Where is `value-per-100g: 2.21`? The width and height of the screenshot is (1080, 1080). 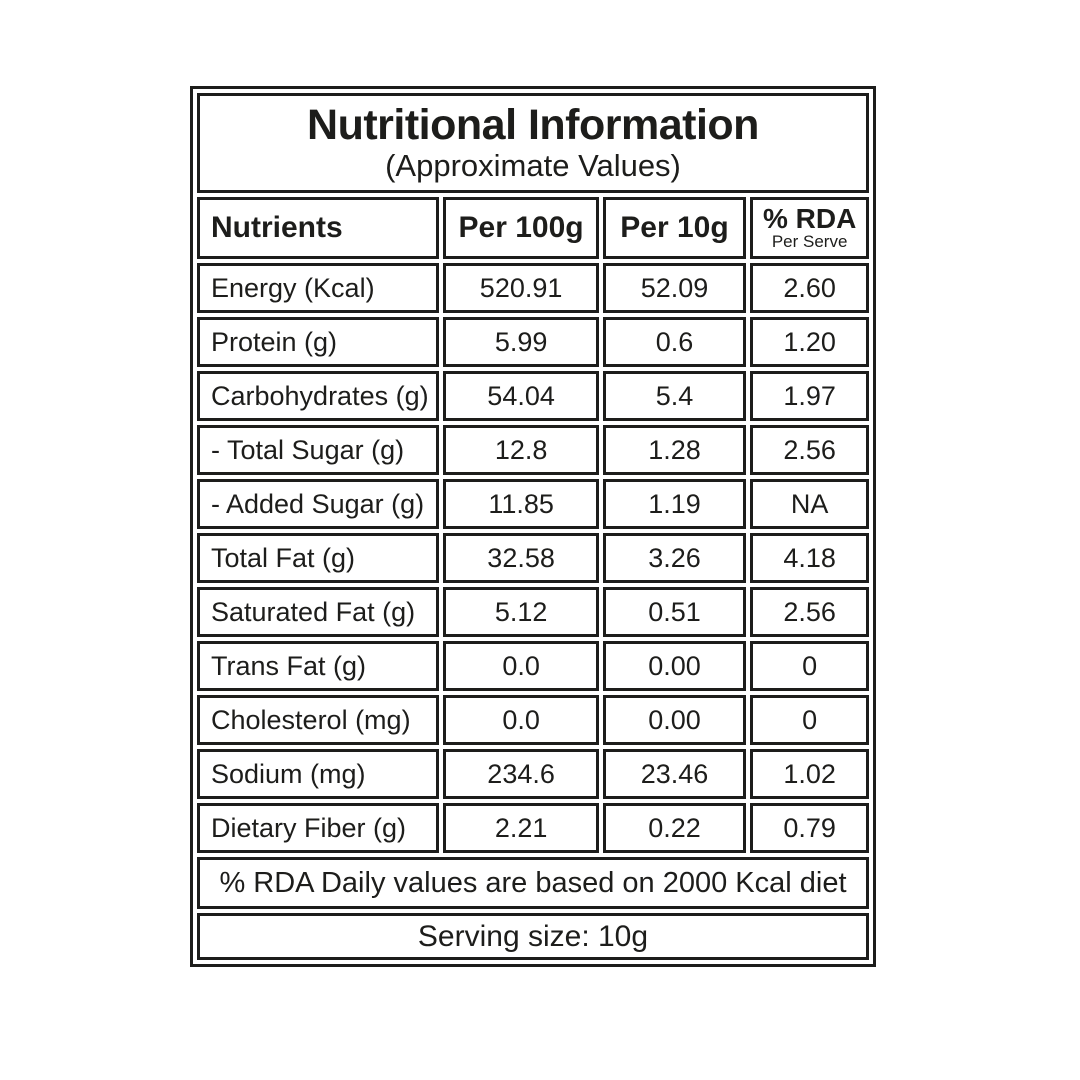 value-per-100g: 2.21 is located at coordinates (521, 828).